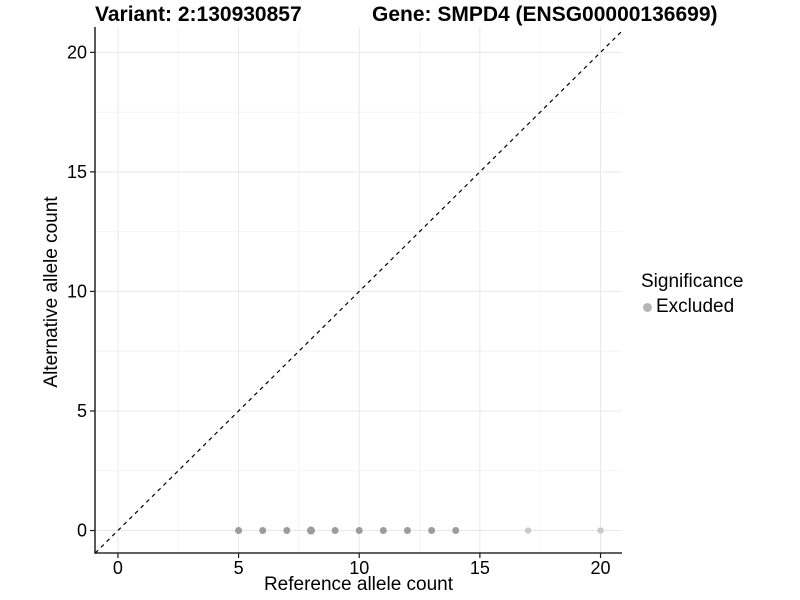  What do you see at coordinates (118, 568) in the screenshot?
I see `x-tick-label: 0` at bounding box center [118, 568].